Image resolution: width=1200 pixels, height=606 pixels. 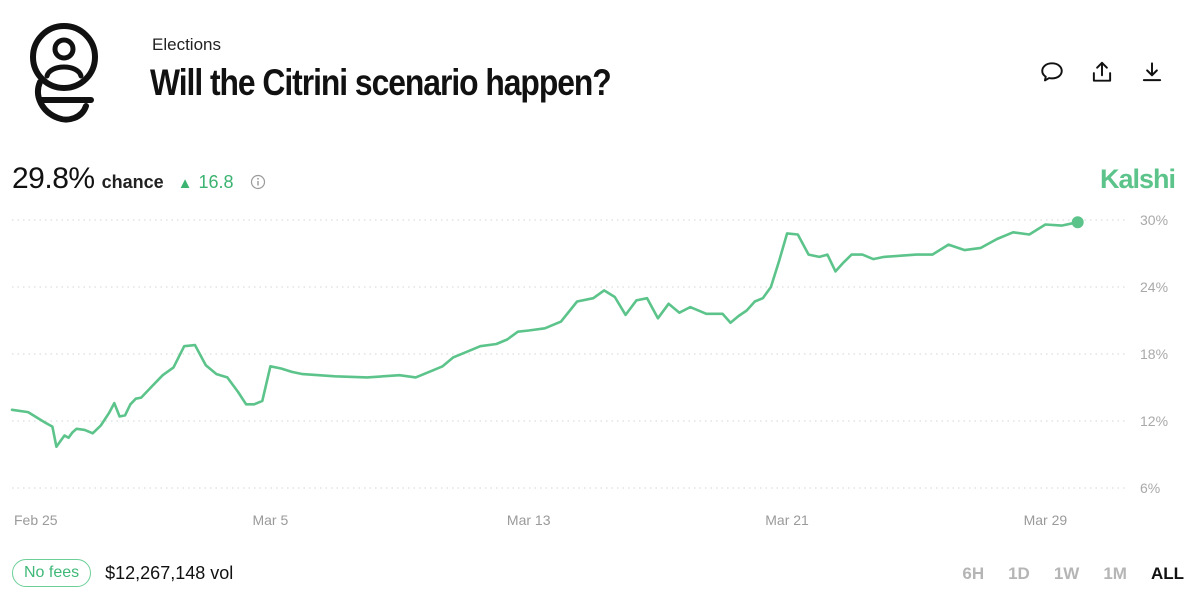 I want to click on chance-value: 29.8%, so click(x=53, y=178).